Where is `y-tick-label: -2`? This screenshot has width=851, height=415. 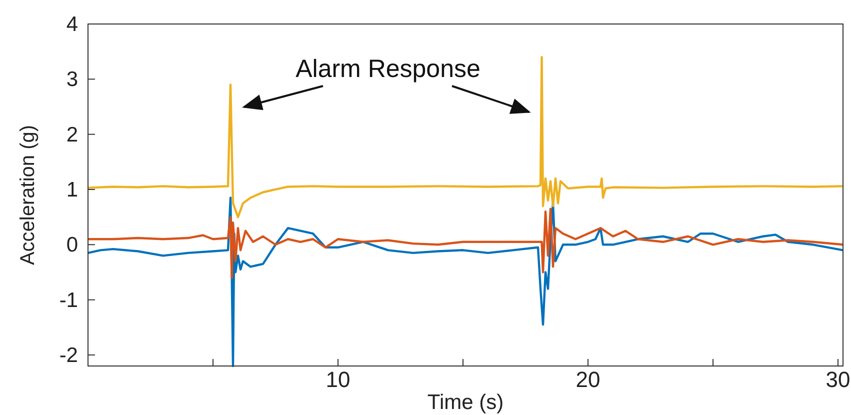 y-tick-label: -2 is located at coordinates (68, 355).